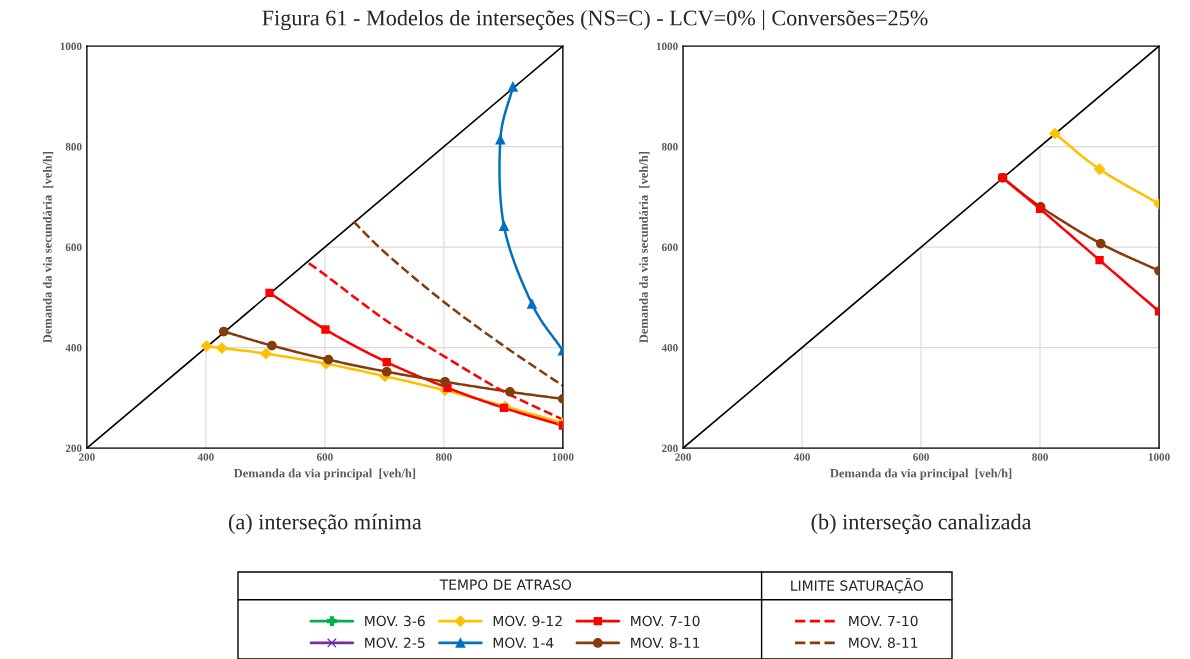  Describe the element at coordinates (523, 643) in the screenshot. I see `legend-label: MOV. 1-4` at that location.